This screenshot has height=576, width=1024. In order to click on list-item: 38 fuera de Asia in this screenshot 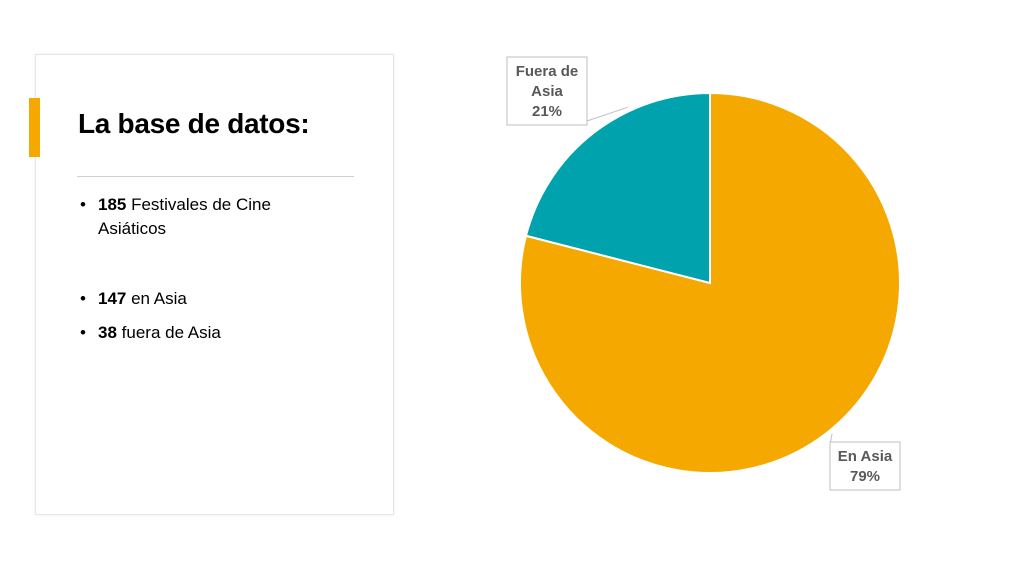, I will do `click(208, 333)`.